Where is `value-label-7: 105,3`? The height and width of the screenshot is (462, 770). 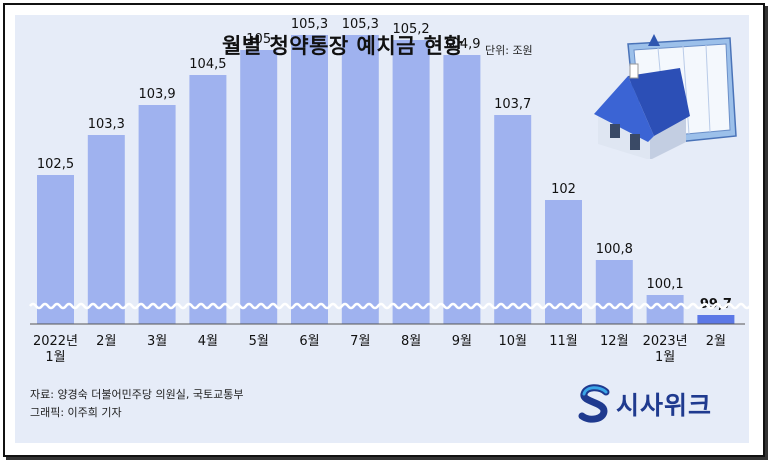 value-label-7: 105,3 is located at coordinates (360, 24).